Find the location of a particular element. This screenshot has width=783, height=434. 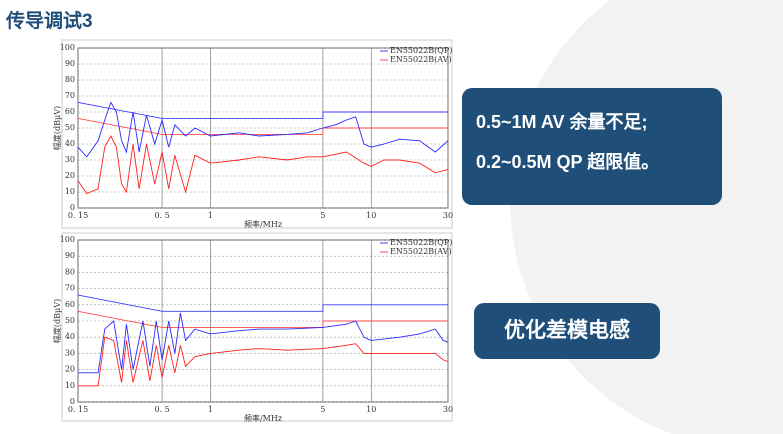

callout-line: 0.5~1M AV 余量不足; is located at coordinates (562, 122).